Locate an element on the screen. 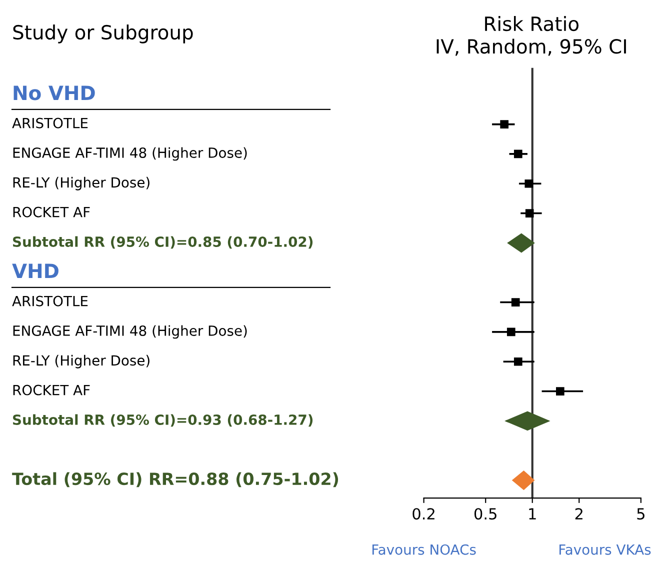 This screenshot has width=652, height=566. x-tick-label: 1 is located at coordinates (532, 514).